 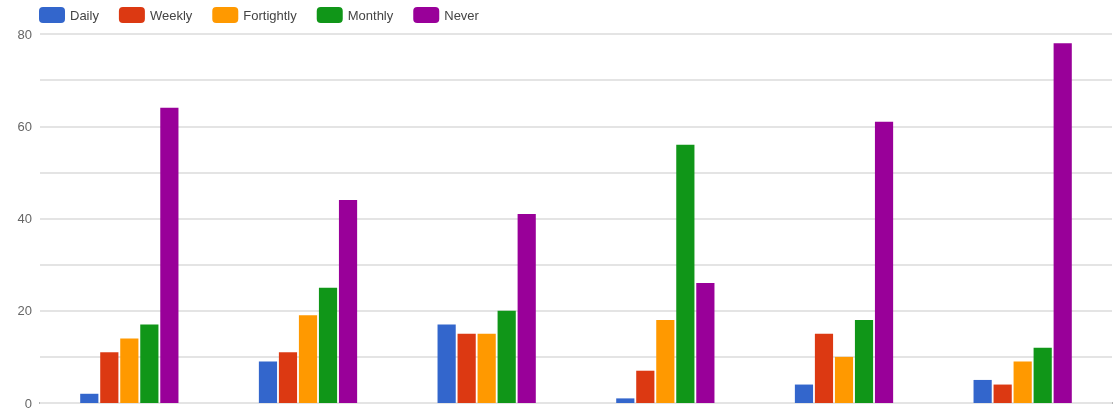 What do you see at coordinates (24, 311) in the screenshot?
I see `y-tick-label: 20` at bounding box center [24, 311].